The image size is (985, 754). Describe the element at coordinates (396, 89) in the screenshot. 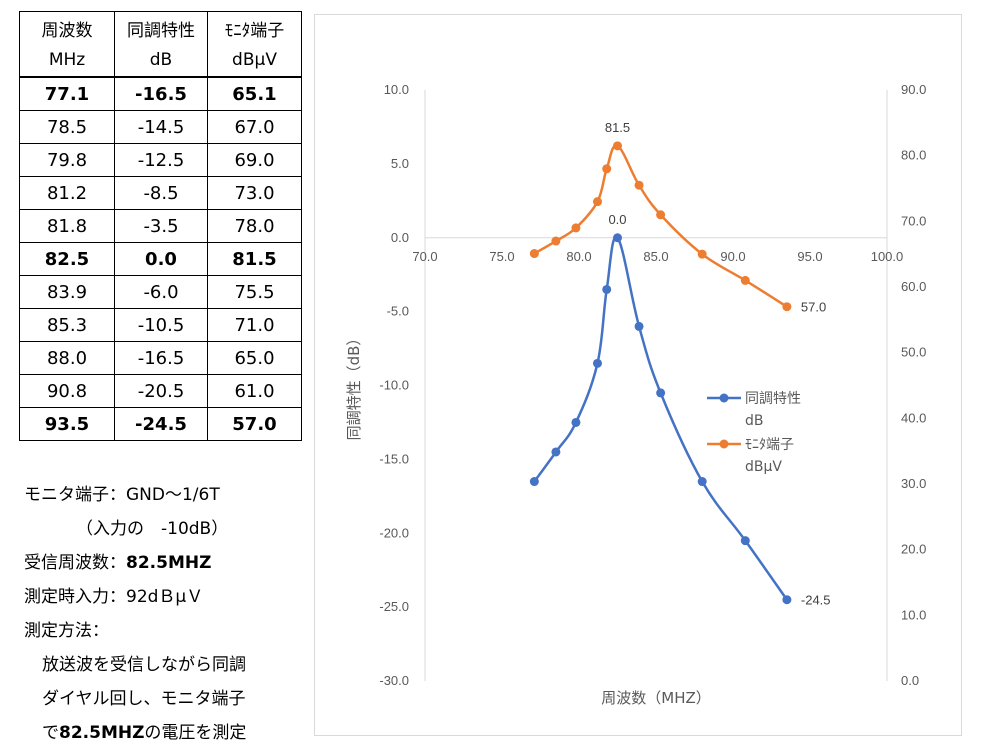

I see `y-tick-label: 10.0` at that location.